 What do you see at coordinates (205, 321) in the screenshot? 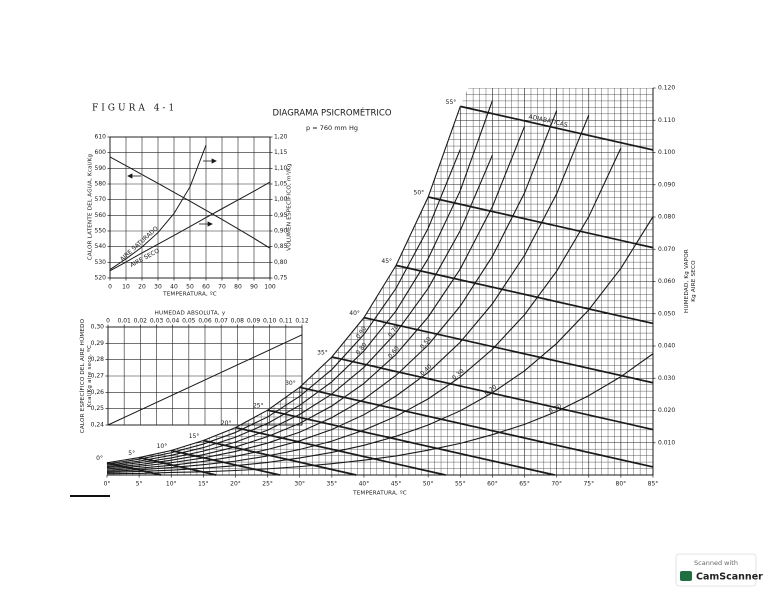
I see `x-tick-label: 0,06` at bounding box center [205, 321].